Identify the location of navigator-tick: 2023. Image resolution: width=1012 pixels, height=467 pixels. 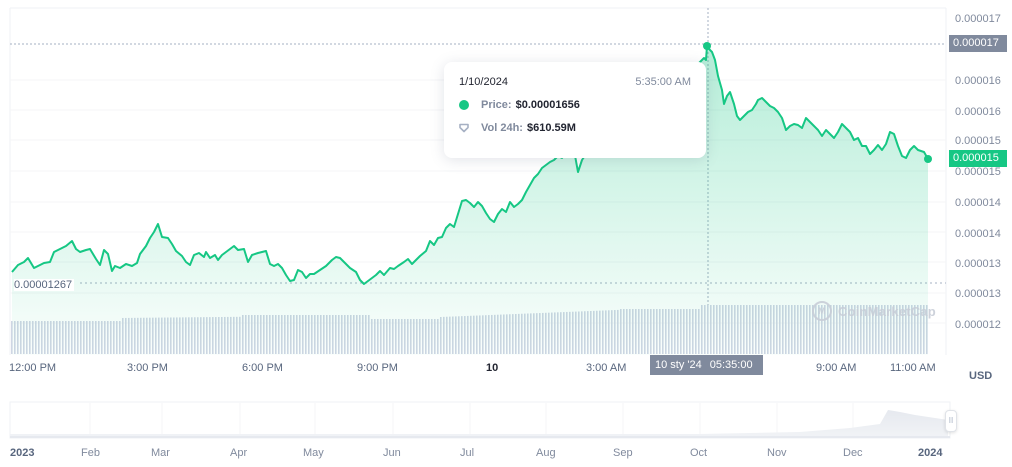
(22, 453).